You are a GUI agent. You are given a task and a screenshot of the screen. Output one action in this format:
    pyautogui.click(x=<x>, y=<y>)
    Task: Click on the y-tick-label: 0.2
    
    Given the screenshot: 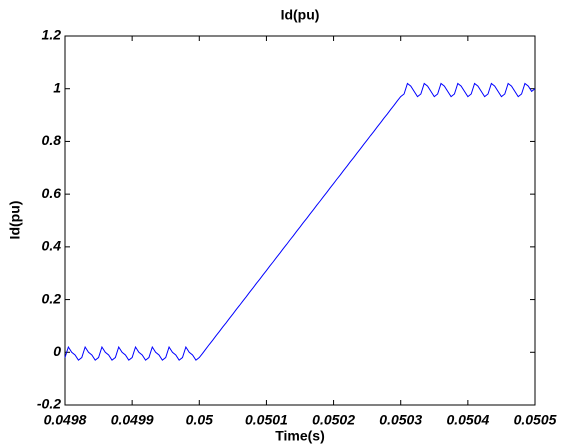 What is the action you would take?
    pyautogui.click(x=52, y=298)
    